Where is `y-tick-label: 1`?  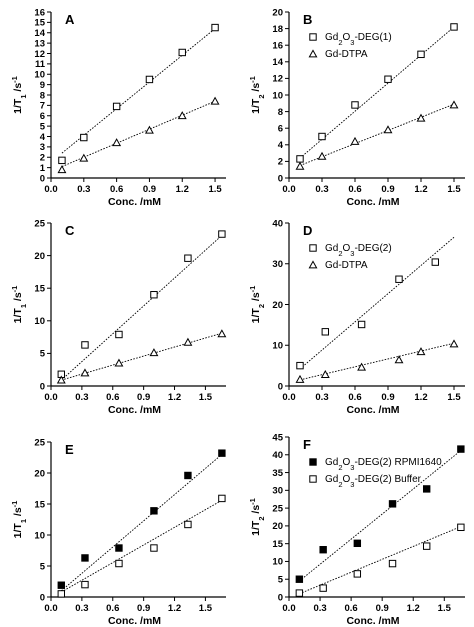 y-tick-label: 1 is located at coordinates (43, 168).